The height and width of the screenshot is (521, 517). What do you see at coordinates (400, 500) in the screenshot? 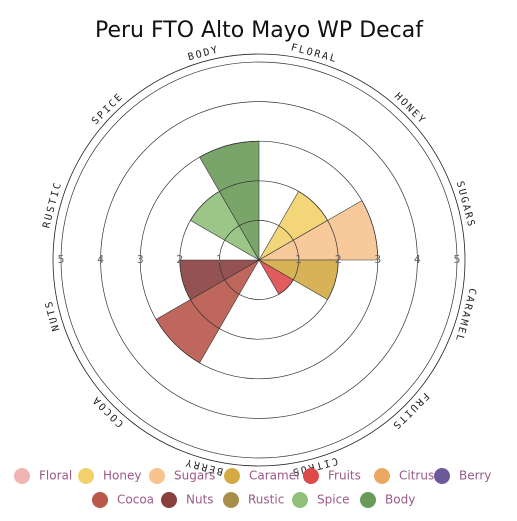
I see `legend-label: Body` at bounding box center [400, 500].